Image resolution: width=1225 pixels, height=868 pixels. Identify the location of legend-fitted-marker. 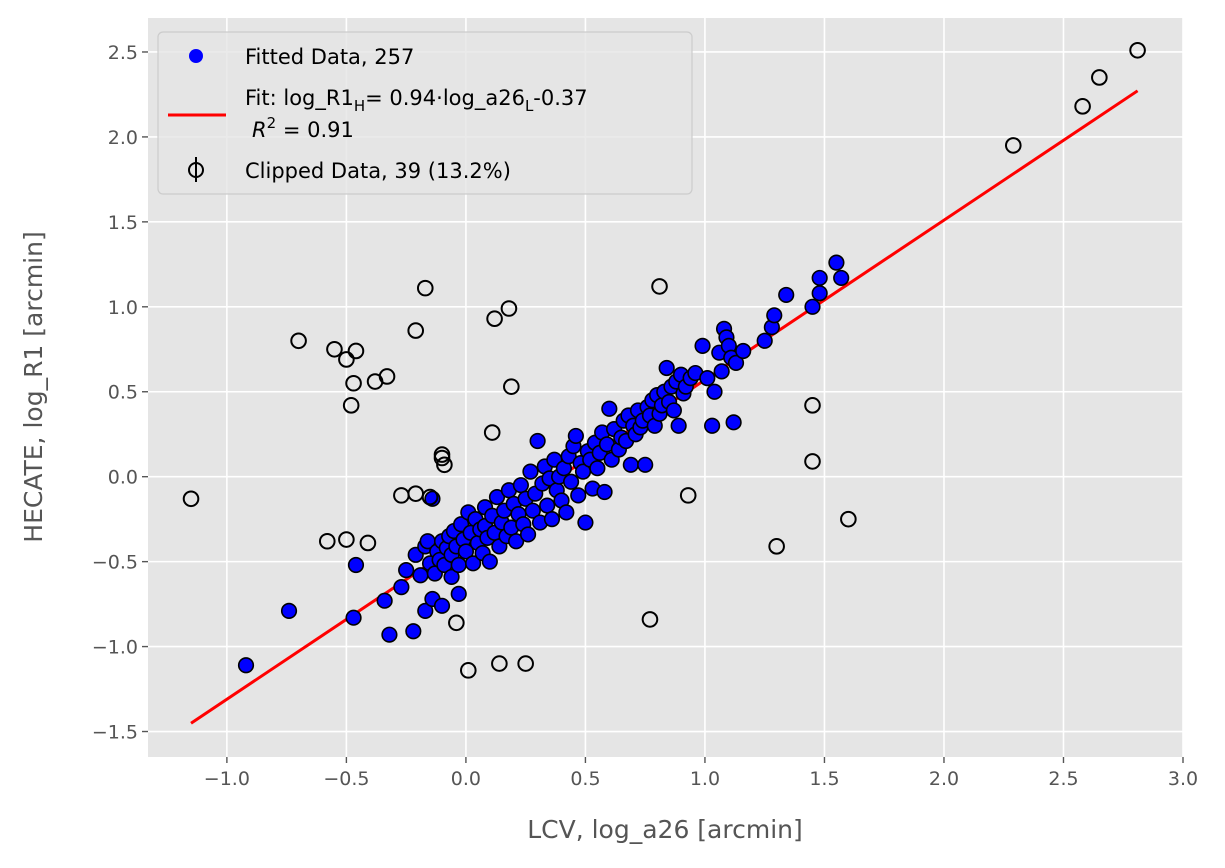
(196, 56).